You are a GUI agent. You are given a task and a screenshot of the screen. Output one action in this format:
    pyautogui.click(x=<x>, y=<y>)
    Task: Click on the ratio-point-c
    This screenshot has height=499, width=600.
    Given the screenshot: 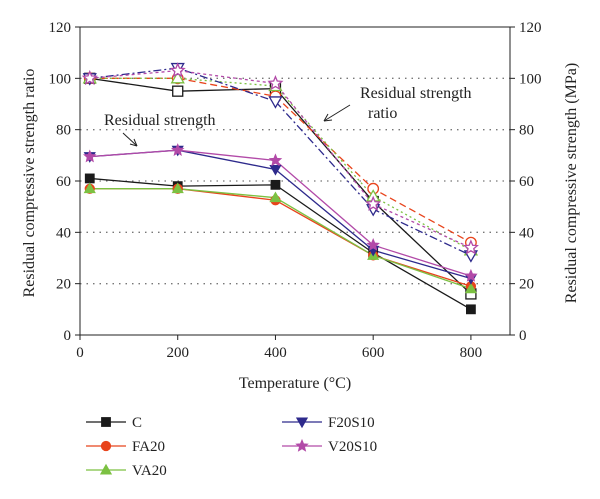 What is the action you would take?
    pyautogui.click(x=178, y=91)
    